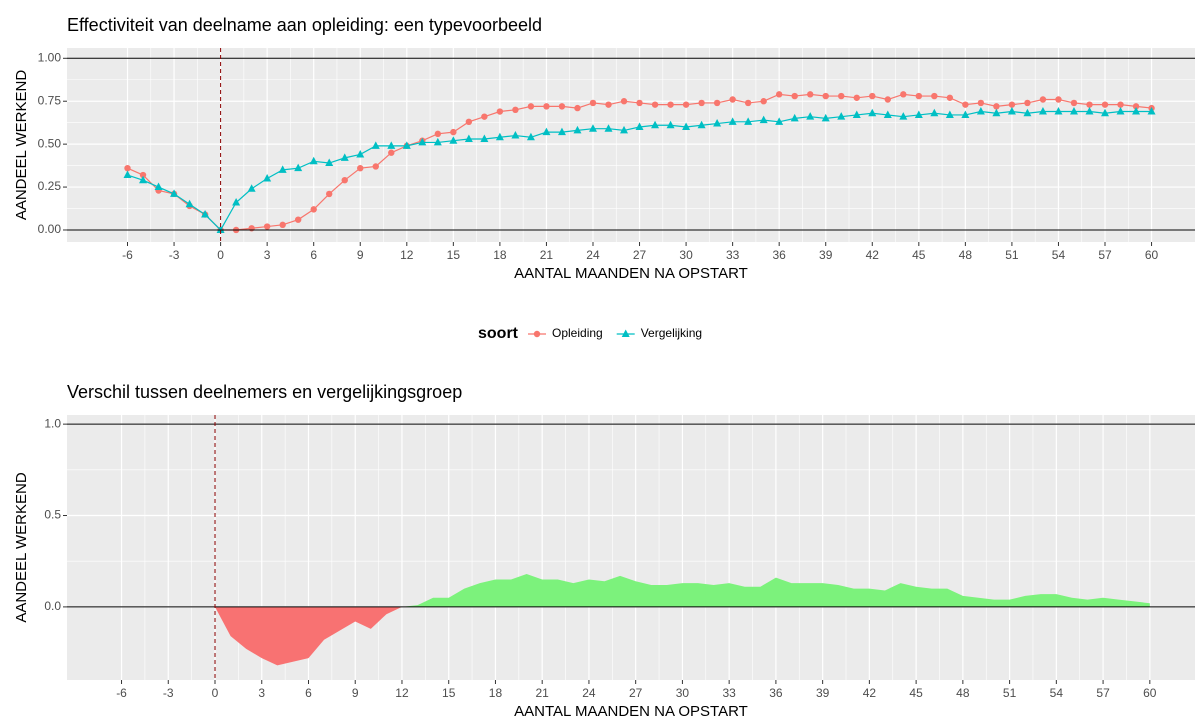  What do you see at coordinates (873, 255) in the screenshot?
I see `x-tick-label: 42` at bounding box center [873, 255].